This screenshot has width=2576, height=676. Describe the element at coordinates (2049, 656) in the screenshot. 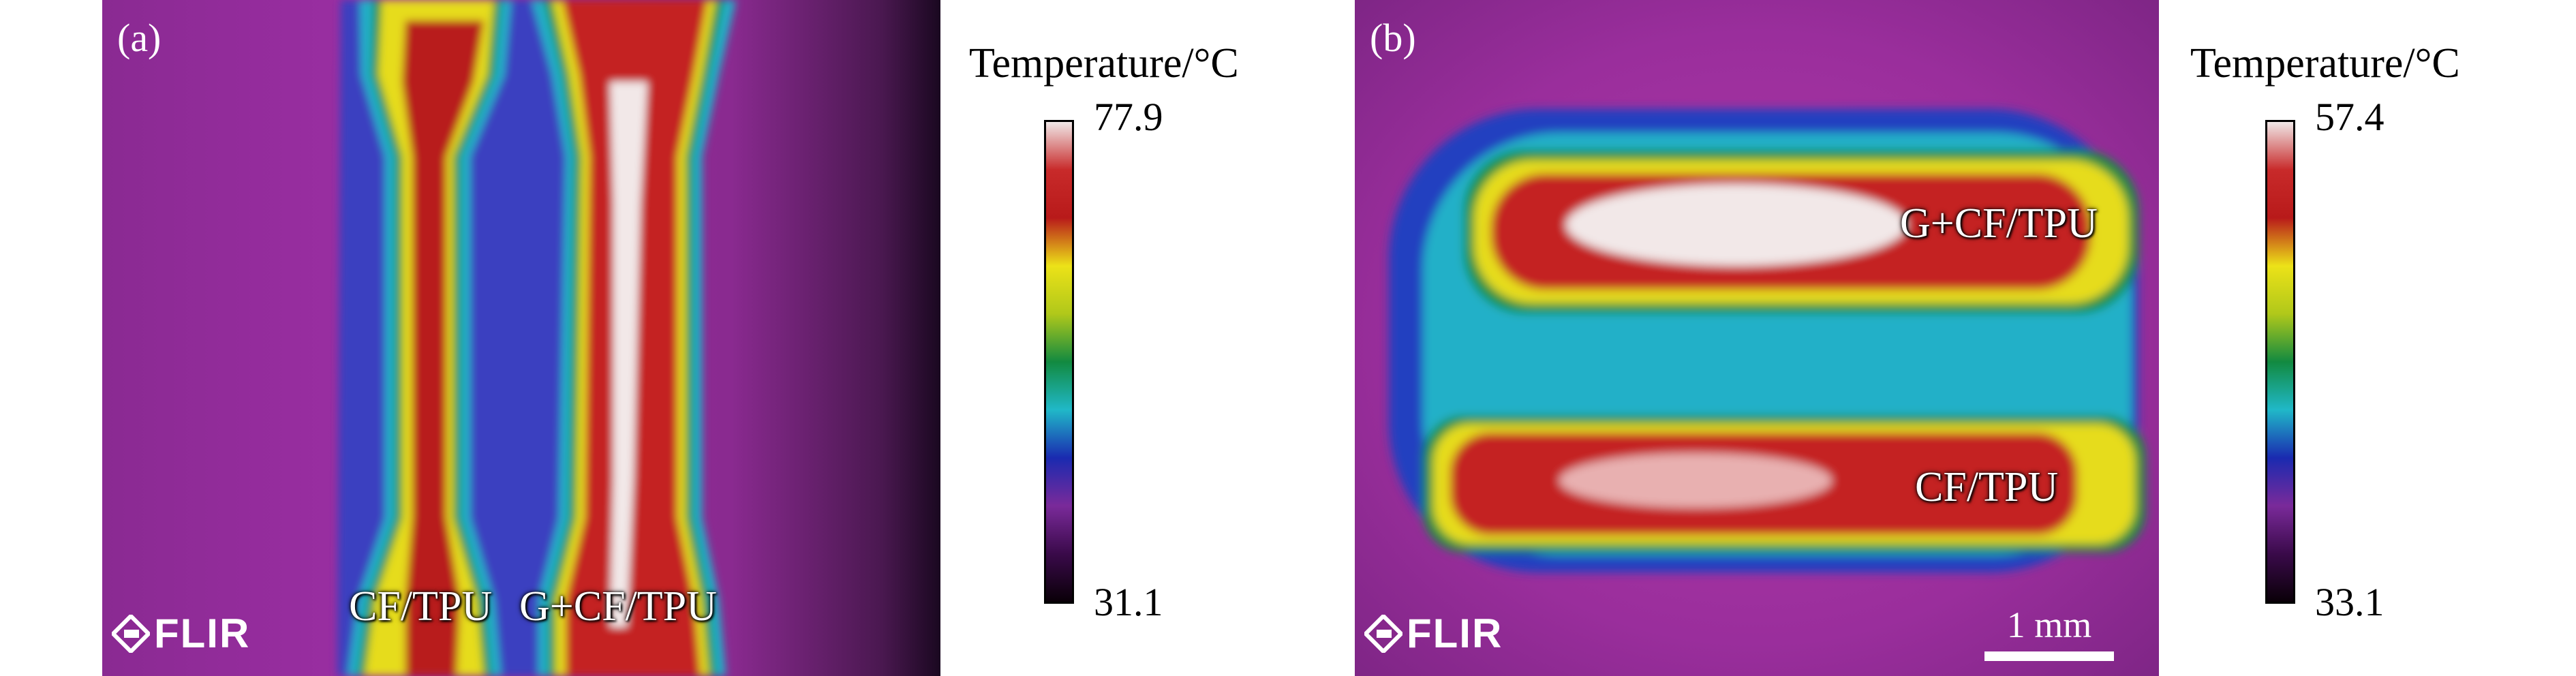

I see `scale-bar-line` at that location.